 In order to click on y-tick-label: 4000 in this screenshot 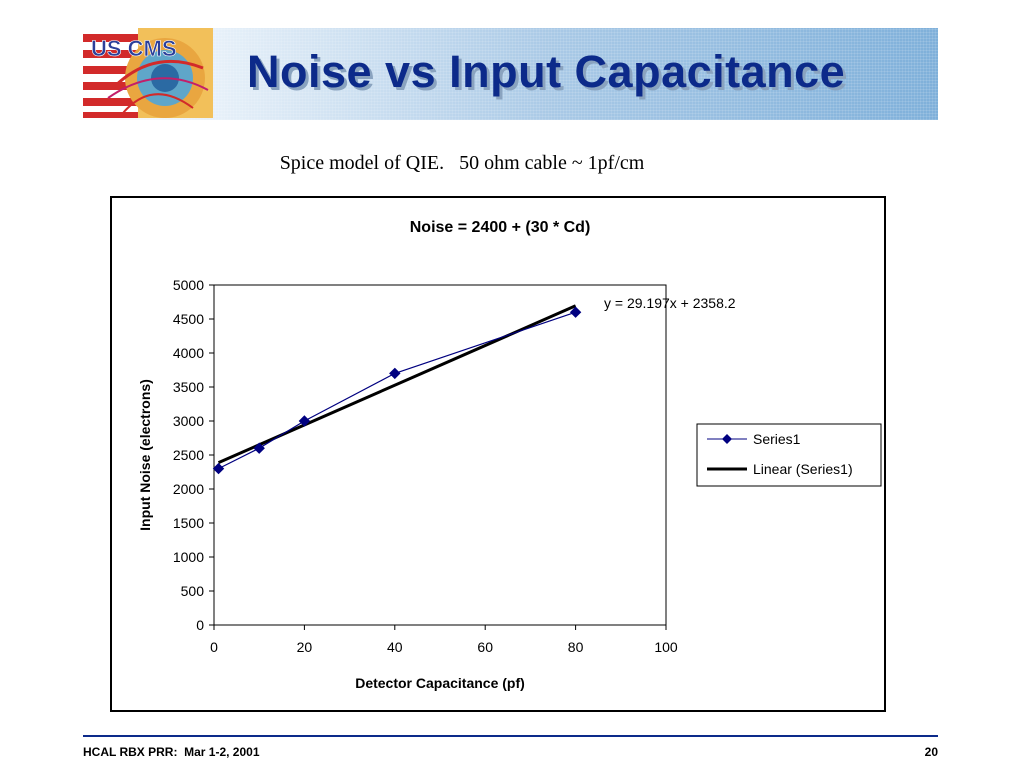, I will do `click(188, 353)`.